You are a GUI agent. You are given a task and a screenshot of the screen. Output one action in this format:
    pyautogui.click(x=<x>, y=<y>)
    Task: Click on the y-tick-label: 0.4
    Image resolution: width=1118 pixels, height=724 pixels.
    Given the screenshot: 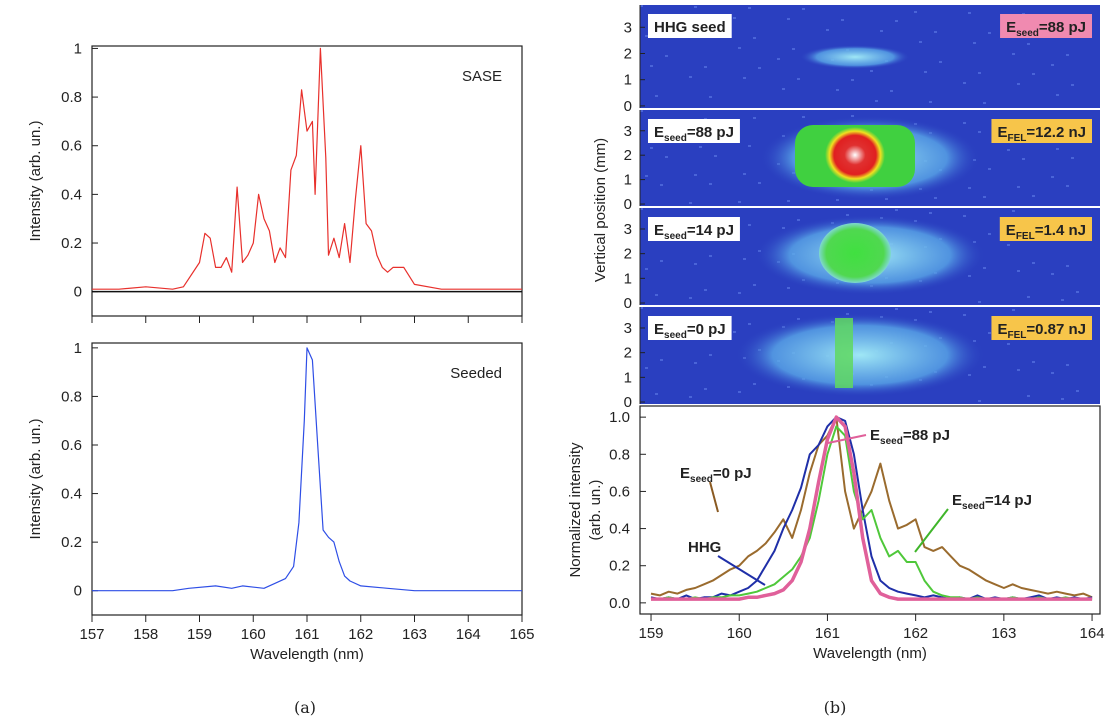 What is the action you would take?
    pyautogui.click(x=71, y=194)
    